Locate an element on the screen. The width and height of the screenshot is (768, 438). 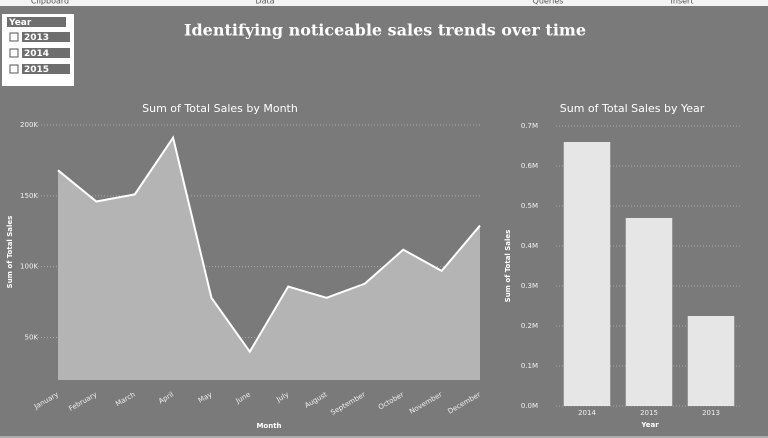
slicer-header-bg is located at coordinates (36, 22).